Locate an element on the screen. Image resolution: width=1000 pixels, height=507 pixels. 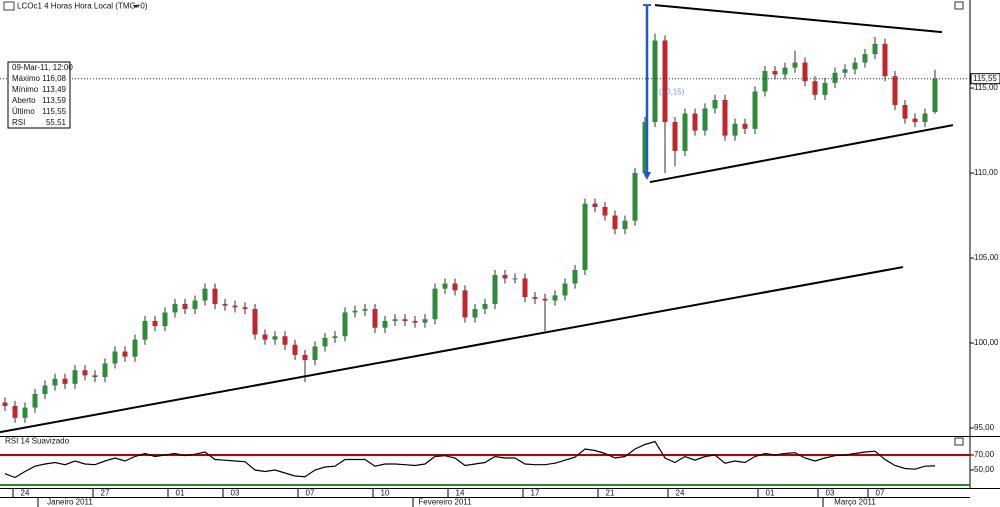
x-tick-label: 07 is located at coordinates (880, 493).